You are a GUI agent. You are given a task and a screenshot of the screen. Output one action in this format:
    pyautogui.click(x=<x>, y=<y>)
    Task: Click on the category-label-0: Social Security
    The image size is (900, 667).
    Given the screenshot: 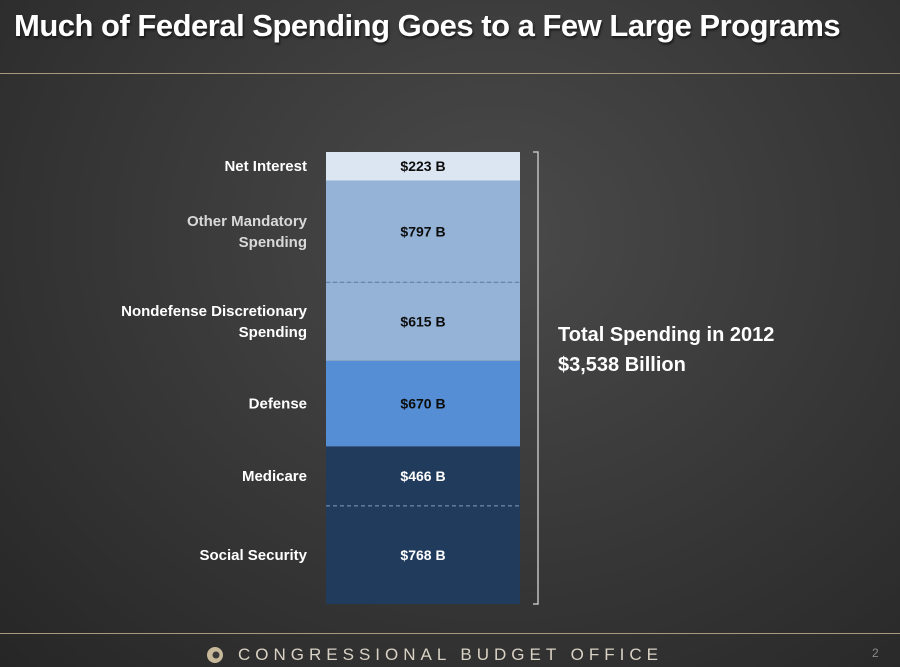 What is the action you would take?
    pyautogui.click(x=253, y=555)
    